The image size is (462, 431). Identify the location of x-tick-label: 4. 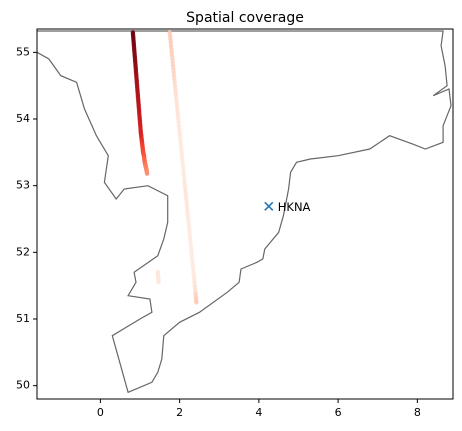
(258, 412).